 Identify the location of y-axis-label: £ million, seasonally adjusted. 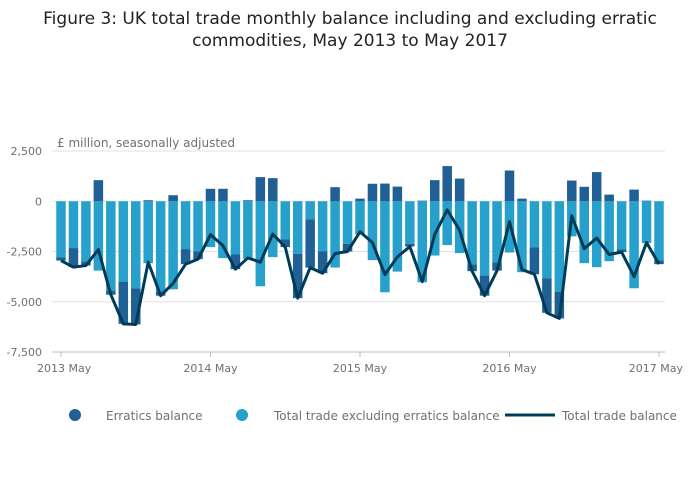
(146, 143).